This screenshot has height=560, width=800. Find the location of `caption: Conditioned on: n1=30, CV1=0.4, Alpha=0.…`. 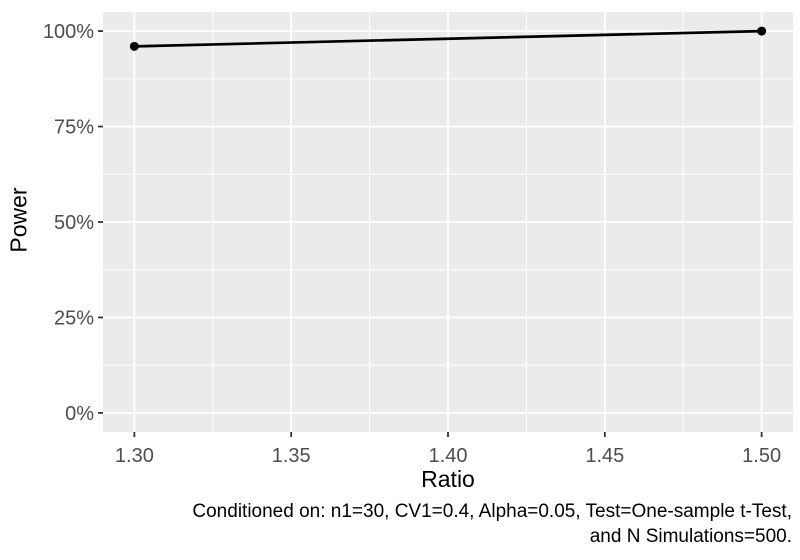

caption: Conditioned on: n1=30, CV1=0.4, Alpha=0.… is located at coordinates (492, 524).